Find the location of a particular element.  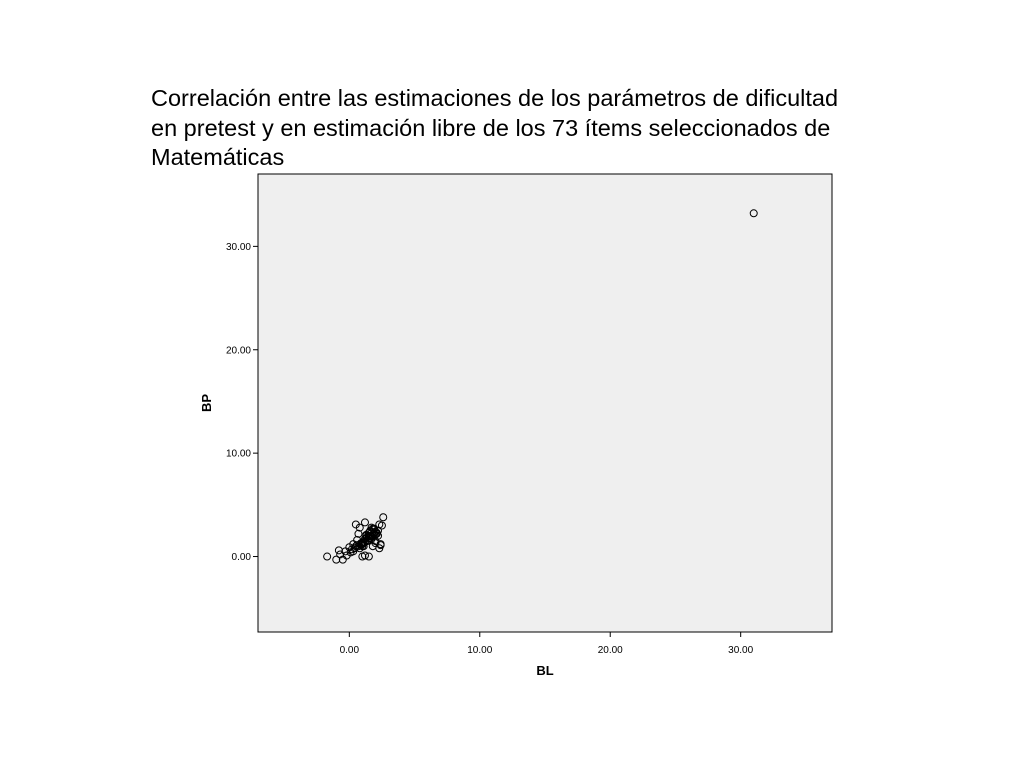

y-tick-label: 20.00 is located at coordinates (238, 350).